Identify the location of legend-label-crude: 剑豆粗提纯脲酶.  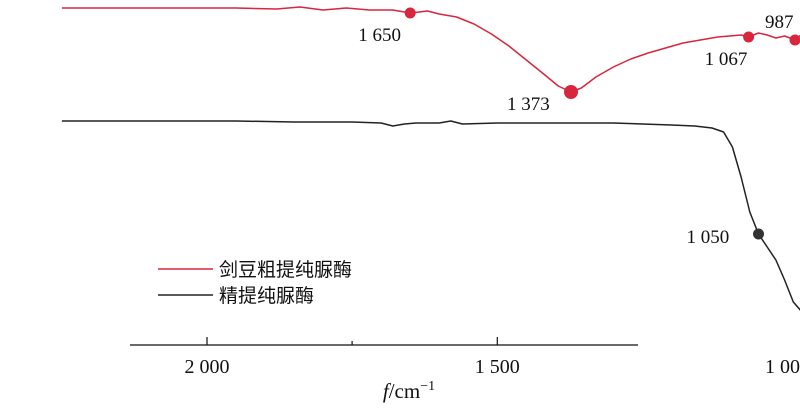
(285, 270).